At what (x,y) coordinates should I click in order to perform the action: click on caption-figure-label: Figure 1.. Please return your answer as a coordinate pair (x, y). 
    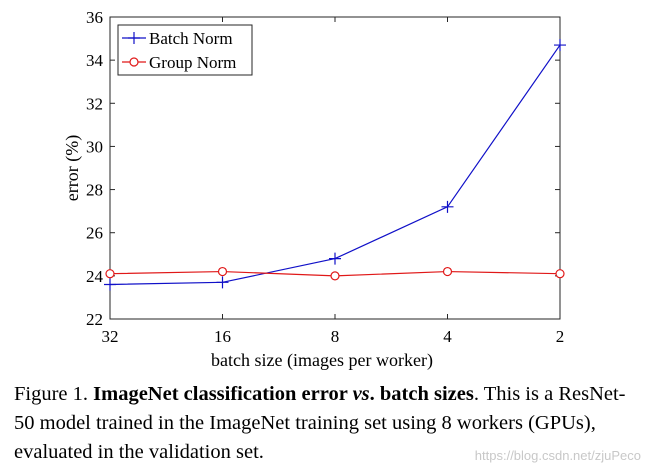
    Looking at the image, I should click on (51, 394).